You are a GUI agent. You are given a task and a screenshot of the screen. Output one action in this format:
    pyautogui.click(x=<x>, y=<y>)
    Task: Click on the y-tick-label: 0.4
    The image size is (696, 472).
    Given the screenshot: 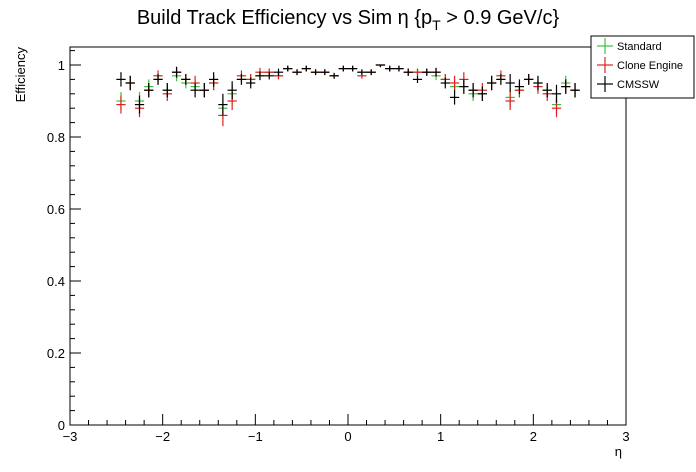 What is the action you would take?
    pyautogui.click(x=56, y=281)
    